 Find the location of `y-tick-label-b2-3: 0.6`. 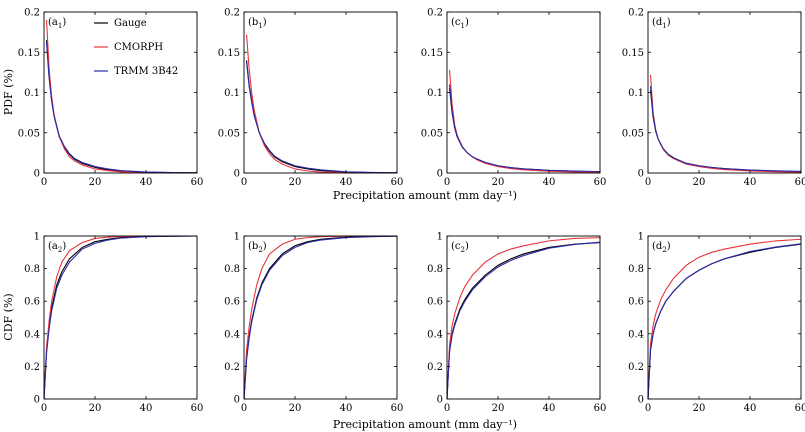

y-tick-label-b2-3: 0.6 is located at coordinates (232, 302).